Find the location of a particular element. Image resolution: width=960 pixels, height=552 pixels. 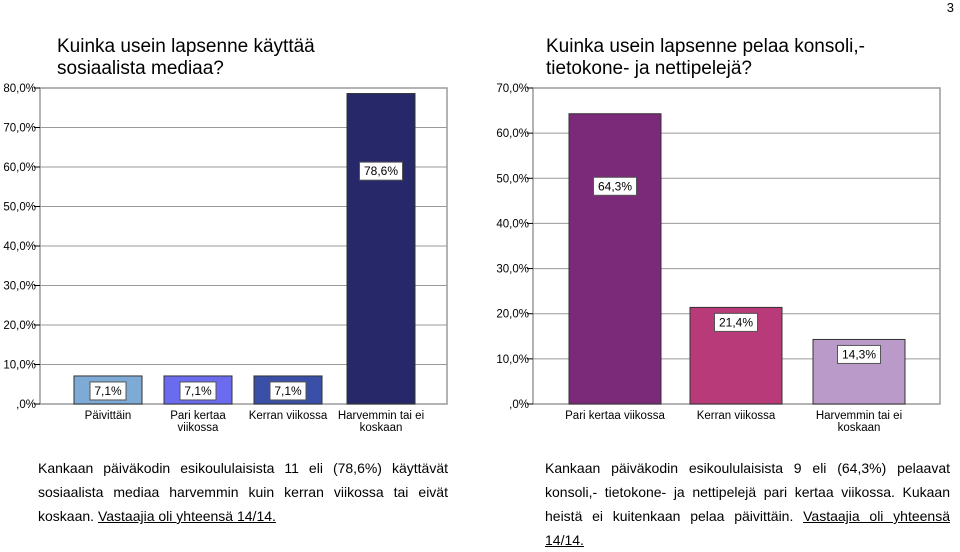

data-label: 14,3% is located at coordinates (859, 354).